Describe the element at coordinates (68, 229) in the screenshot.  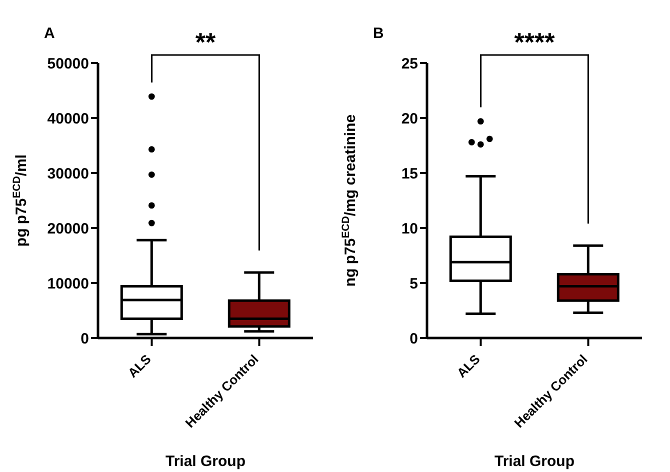
I see `y-tick-label: 20000` at that location.